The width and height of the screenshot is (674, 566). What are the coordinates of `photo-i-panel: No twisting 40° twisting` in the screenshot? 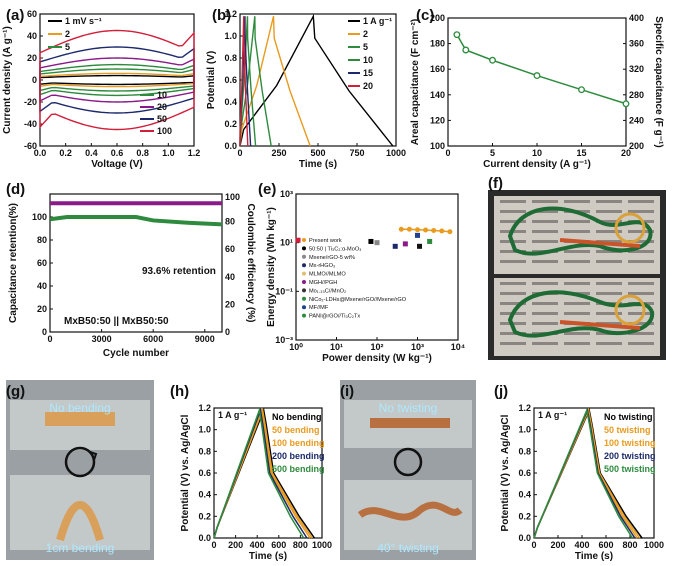 It's located at (408, 470).